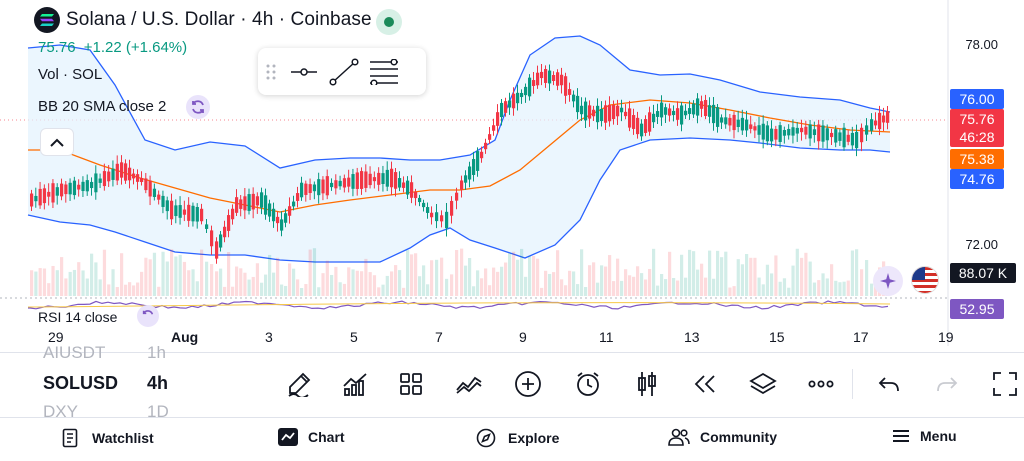 This screenshot has height=461, width=1024. Describe the element at coordinates (647, 384) in the screenshot. I see `candle-type-icon` at that location.